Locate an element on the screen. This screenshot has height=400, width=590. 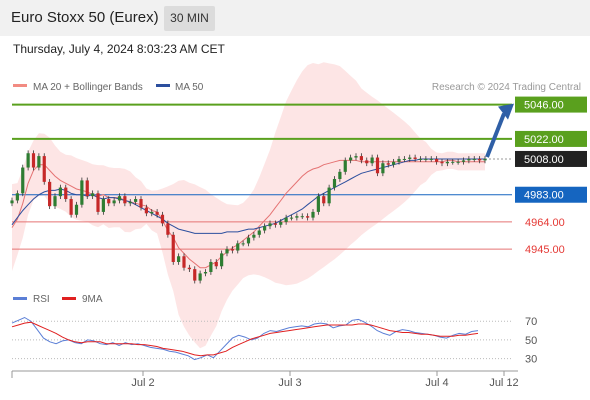
rsi-line is located at coordinates (245, 338).